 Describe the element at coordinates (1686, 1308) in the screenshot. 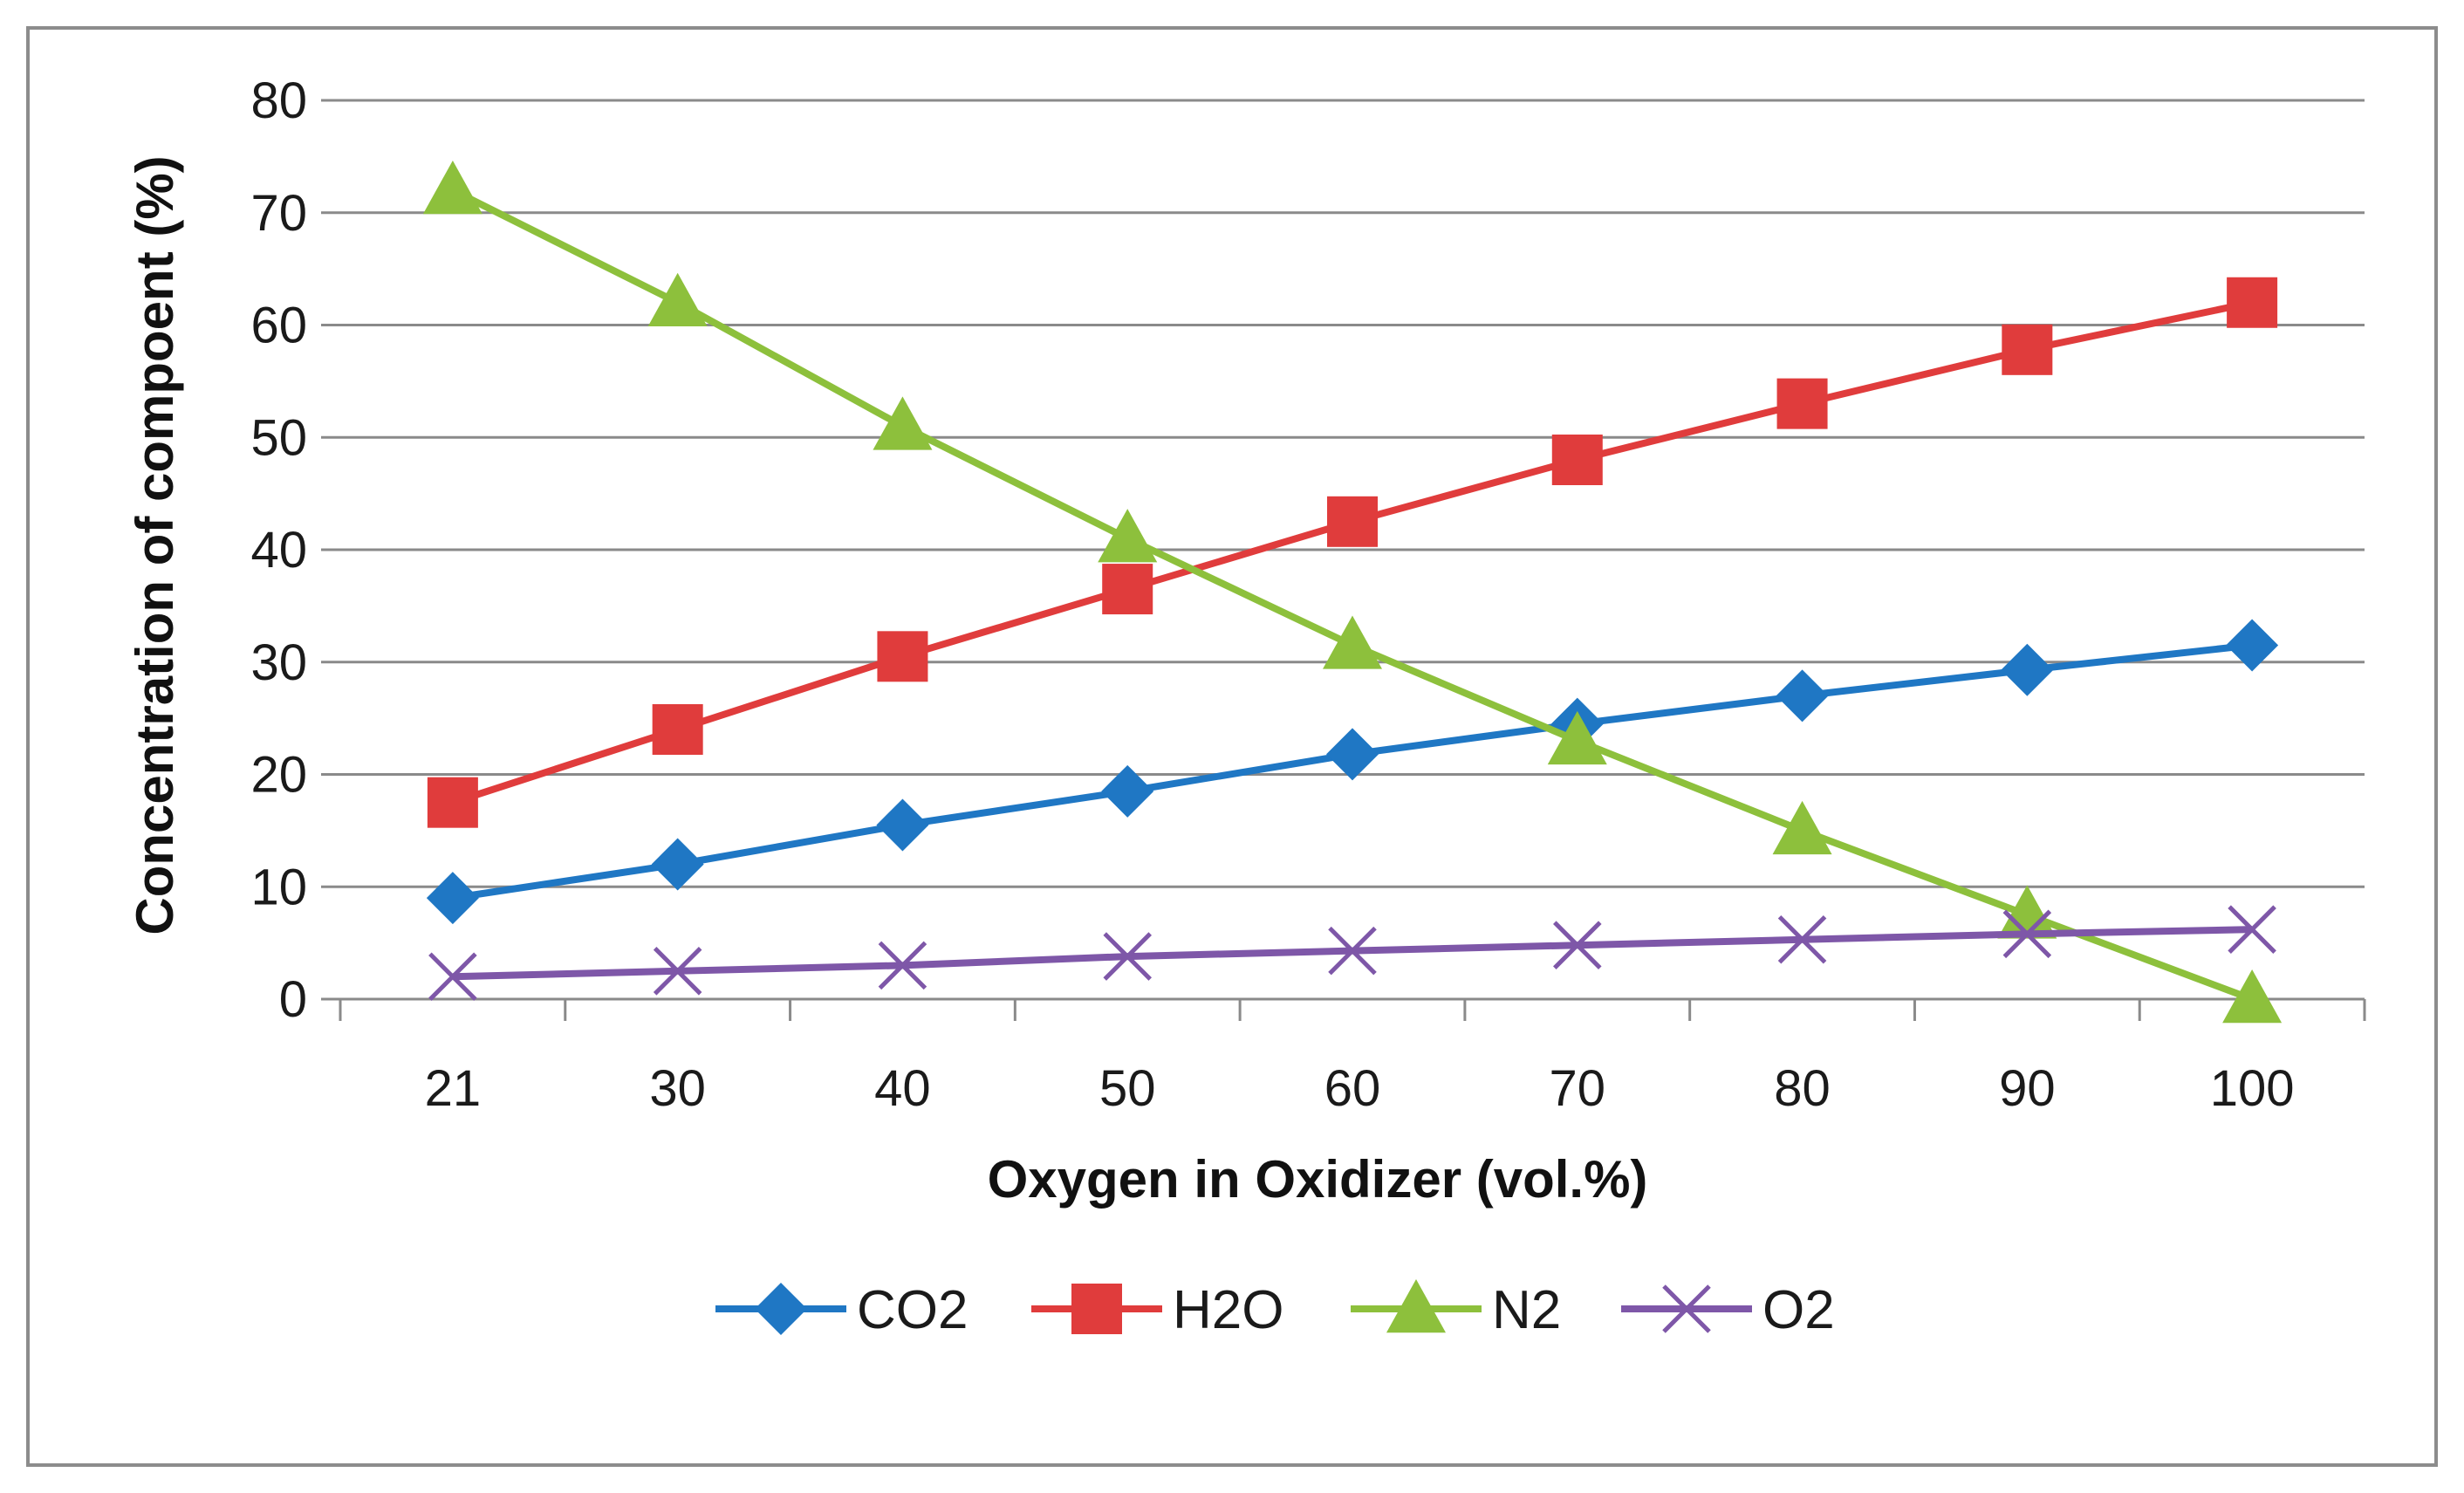

I see `legend-marker-o2` at that location.